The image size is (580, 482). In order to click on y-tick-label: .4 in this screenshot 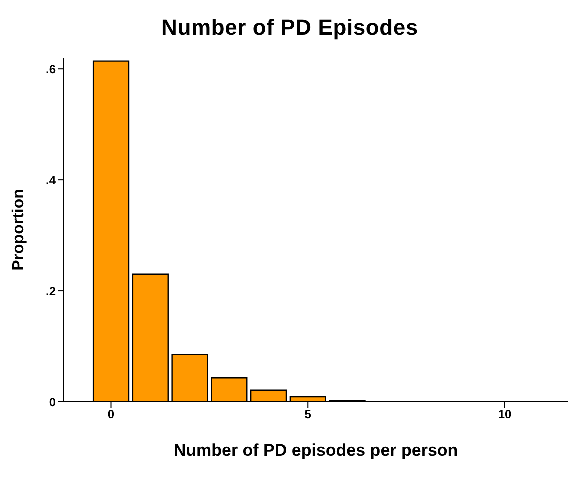, I will do `click(51, 180)`.